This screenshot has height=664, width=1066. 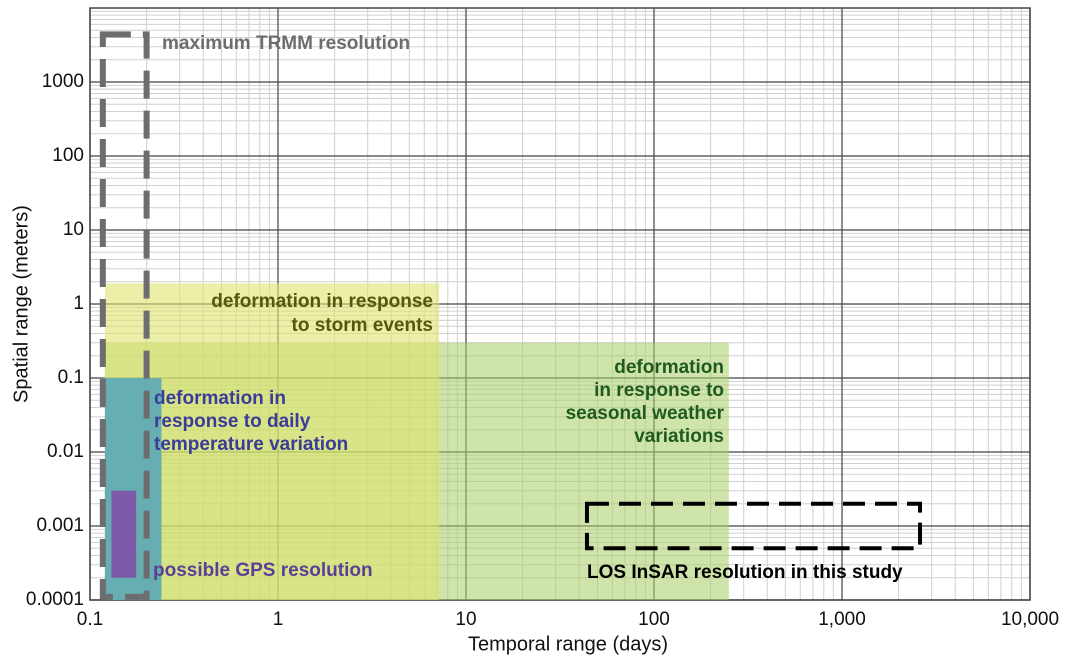 What do you see at coordinates (679, 436) in the screenshot?
I see `region-label: variations` at bounding box center [679, 436].